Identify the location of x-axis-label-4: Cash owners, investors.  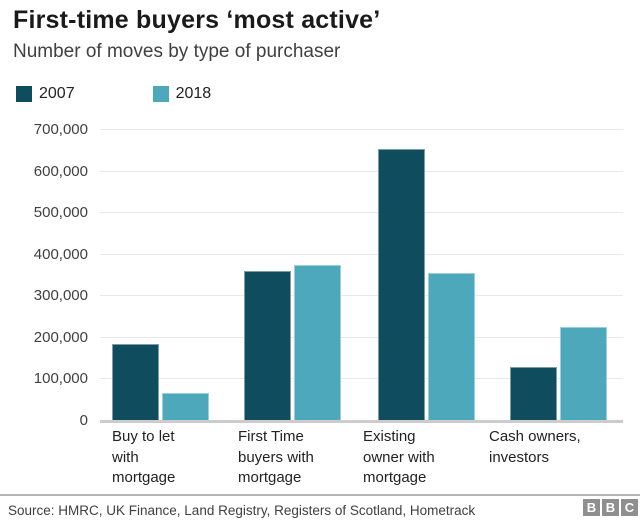
(535, 447).